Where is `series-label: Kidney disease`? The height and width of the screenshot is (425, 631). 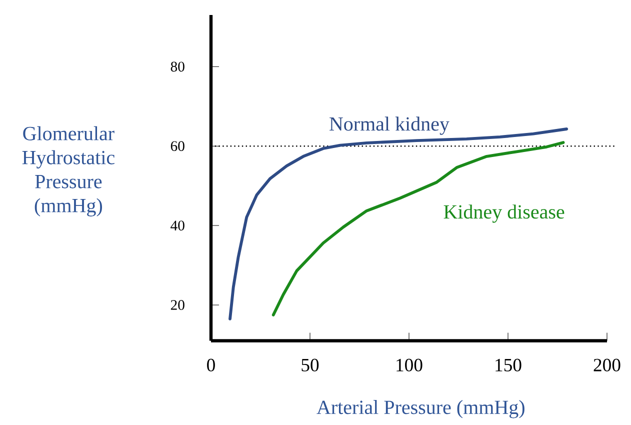
series-label: Kidney disease is located at coordinates (504, 213).